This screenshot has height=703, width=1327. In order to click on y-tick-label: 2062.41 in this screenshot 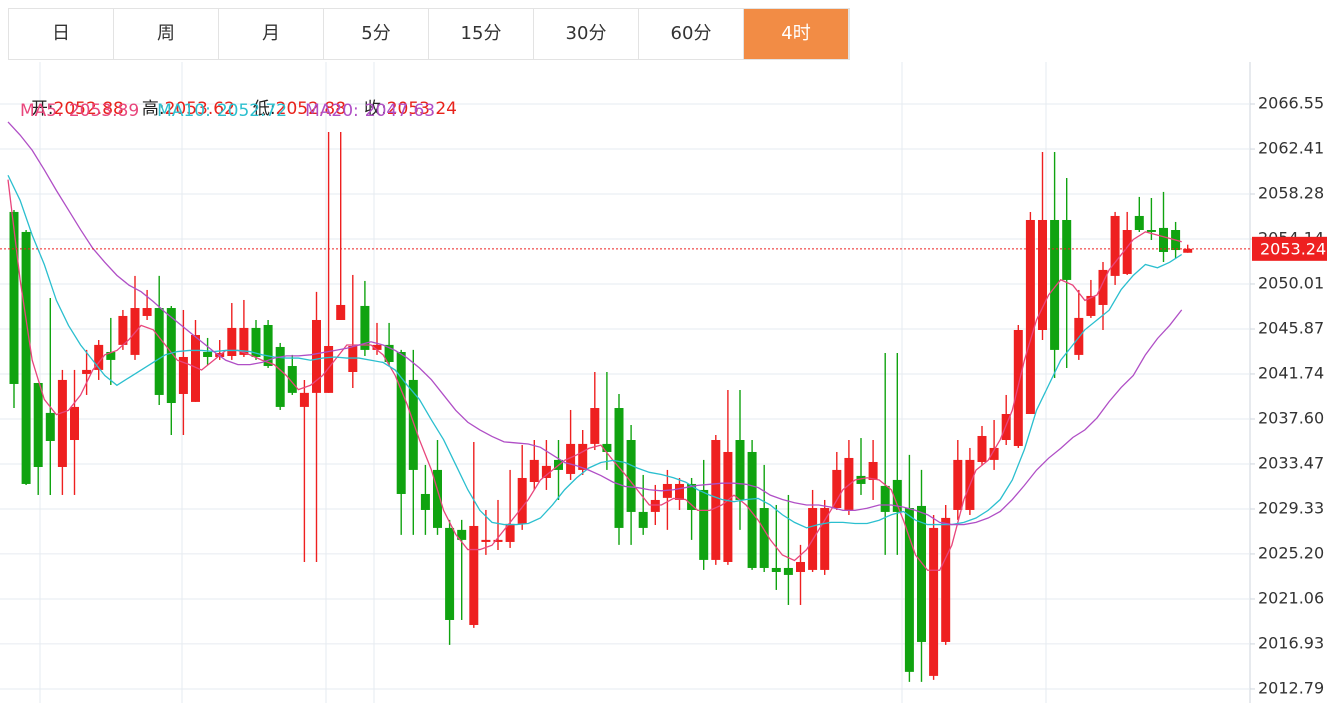, I will do `click(1291, 148)`.